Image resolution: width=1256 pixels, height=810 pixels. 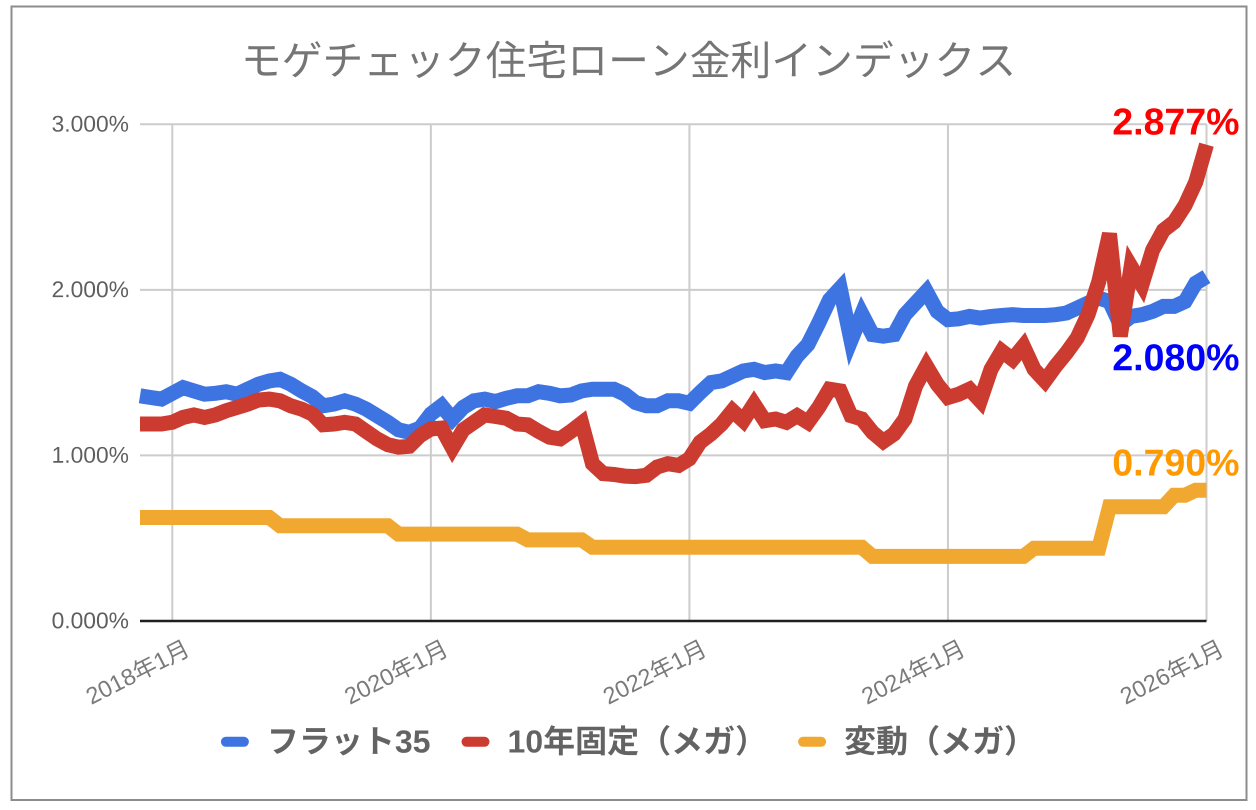 I want to click on end-label-variable-path, so click(x=1176, y=462).